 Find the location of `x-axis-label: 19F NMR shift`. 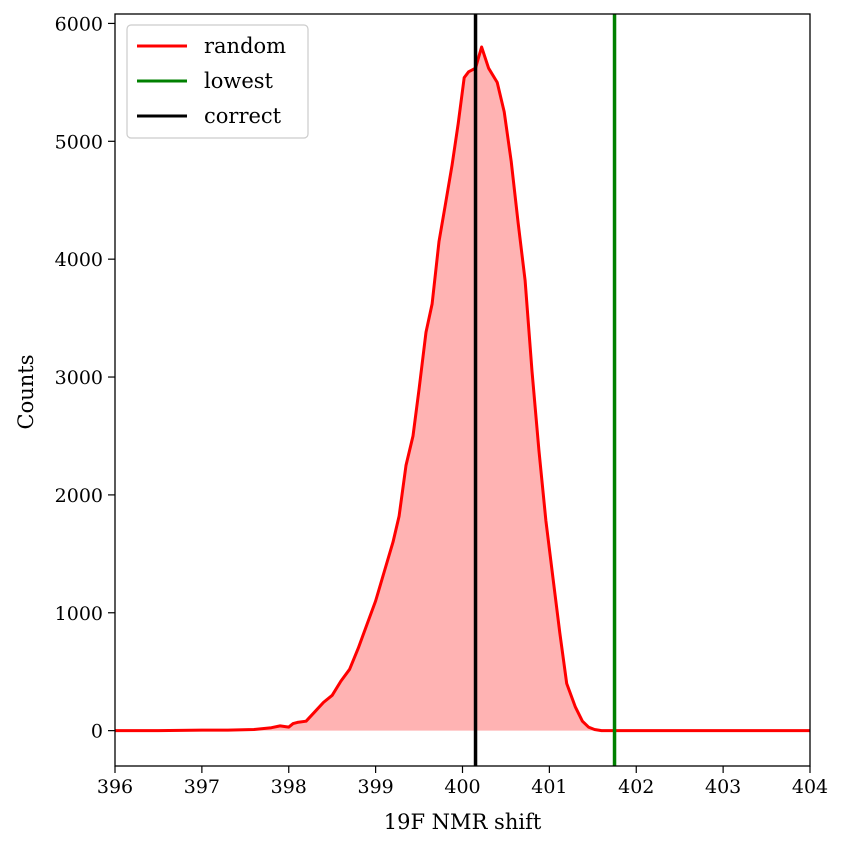

x-axis-label: 19F NMR shift is located at coordinates (463, 822).